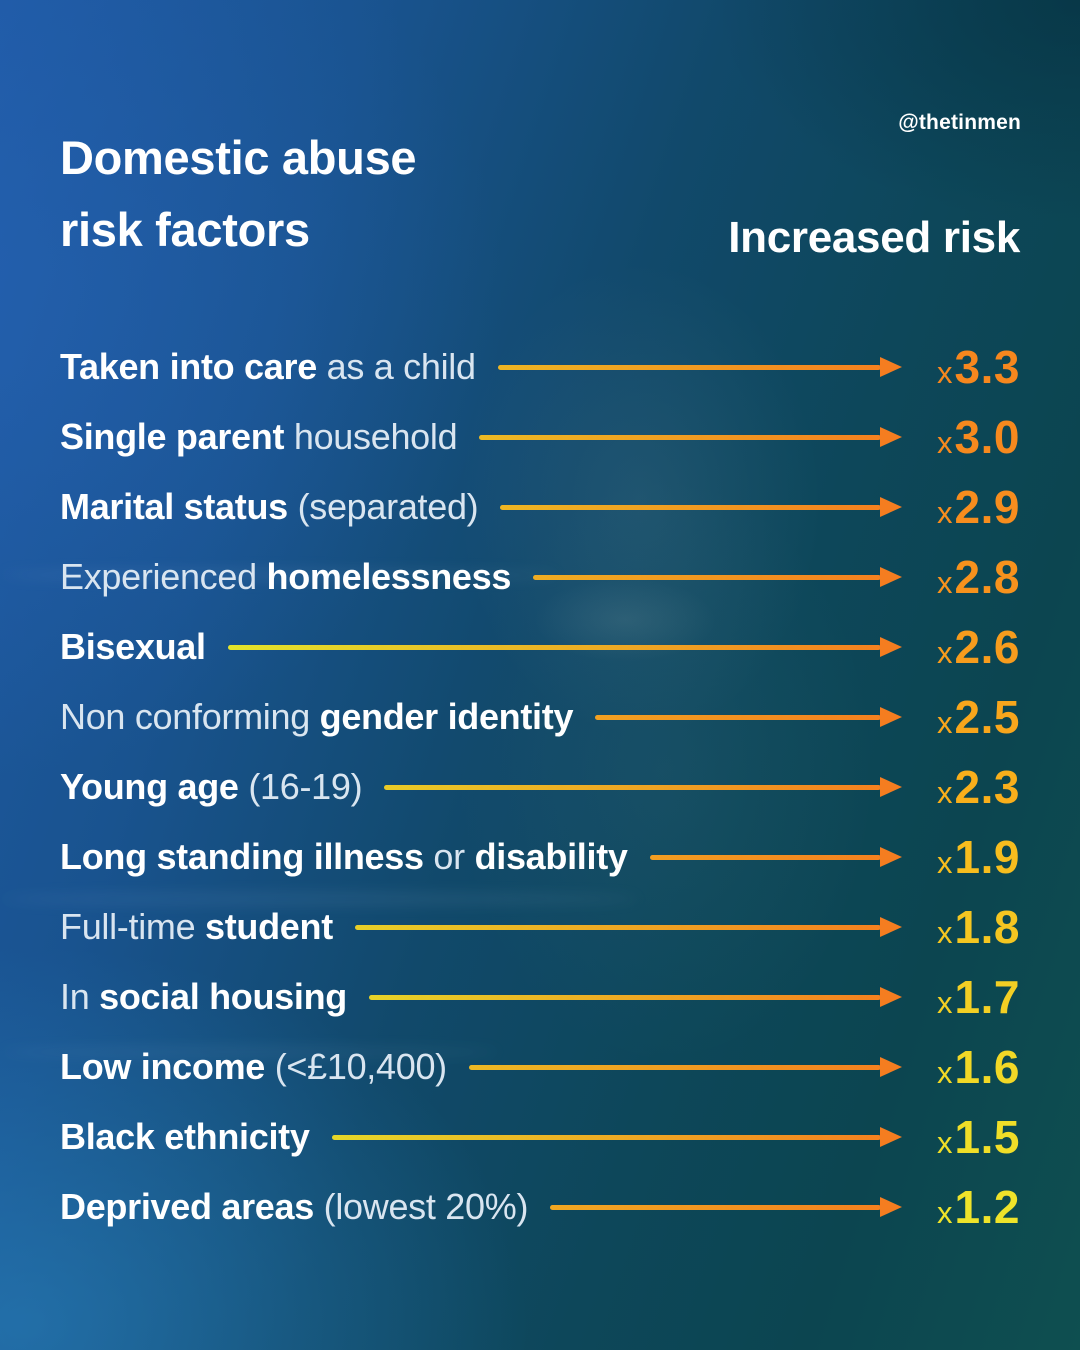  I want to click on multiplier-value: 1.5, so click(987, 1137).